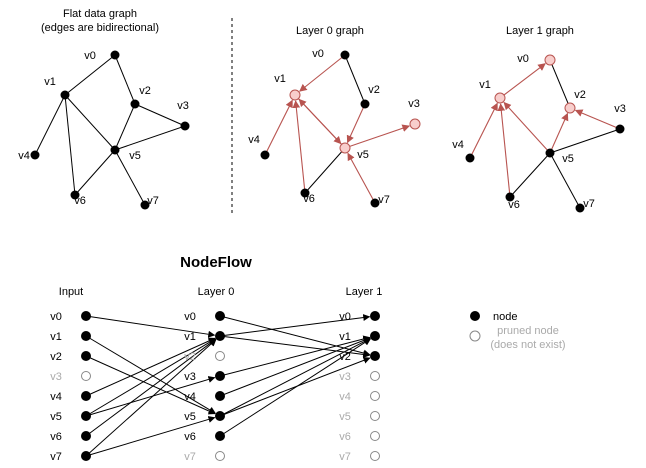 The width and height of the screenshot is (646, 468). Describe the element at coordinates (527, 127) in the screenshot. I see `layer1-arrow-v5-v1` at that location.